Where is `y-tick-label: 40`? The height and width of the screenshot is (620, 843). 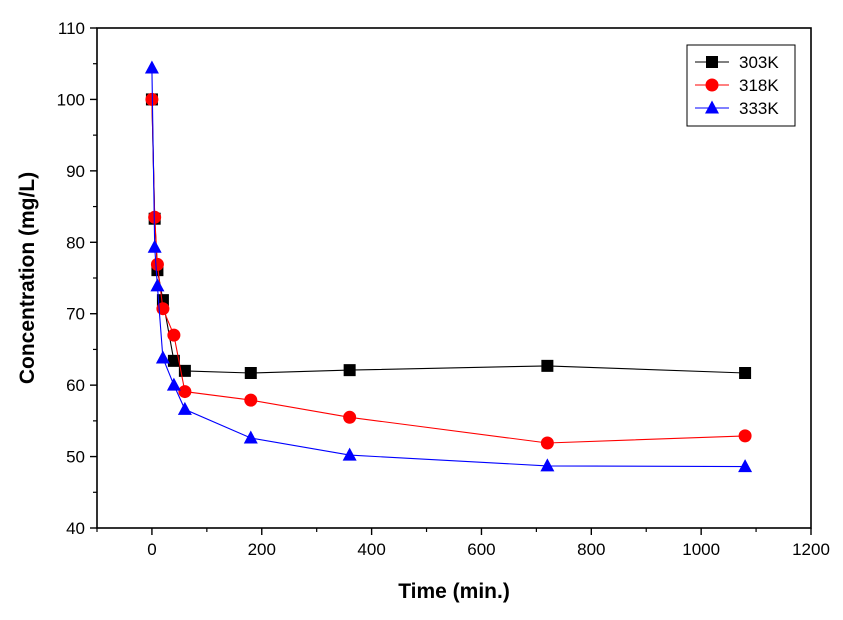
y-tick-label: 40 is located at coordinates (75, 528).